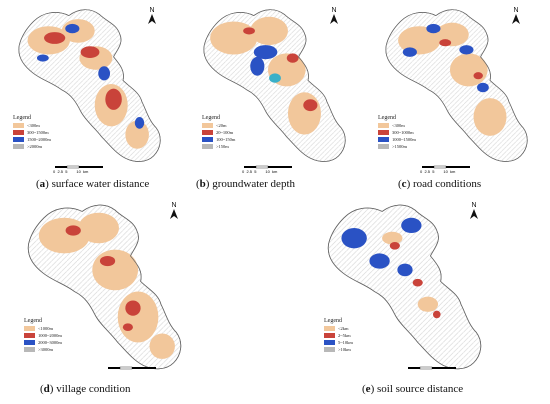 The height and width of the screenshot is (404, 550). I want to click on legend-item: <20m, so click(218, 125).